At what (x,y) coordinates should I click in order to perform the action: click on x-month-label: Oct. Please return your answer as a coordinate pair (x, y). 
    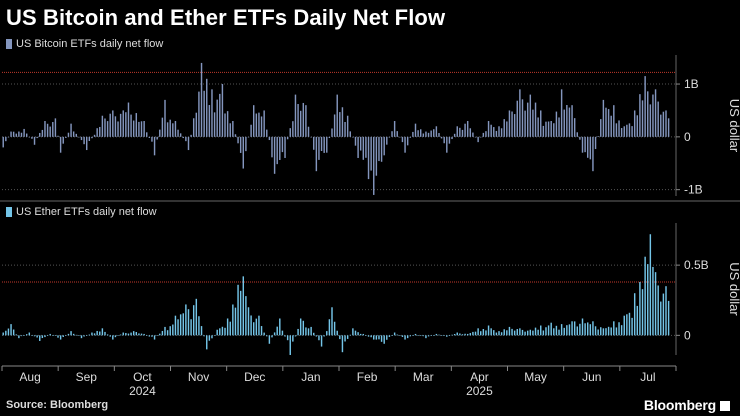
    Looking at the image, I should click on (142, 377).